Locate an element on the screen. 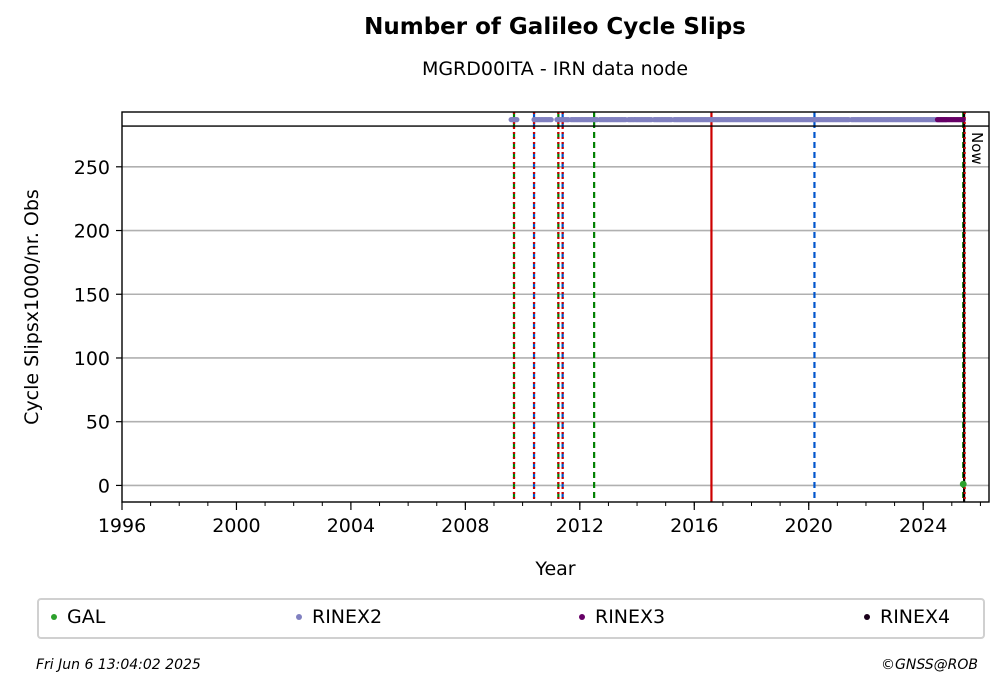 Image resolution: width=1008 pixels, height=699 pixels. y-tick-label: 100 is located at coordinates (92, 359).